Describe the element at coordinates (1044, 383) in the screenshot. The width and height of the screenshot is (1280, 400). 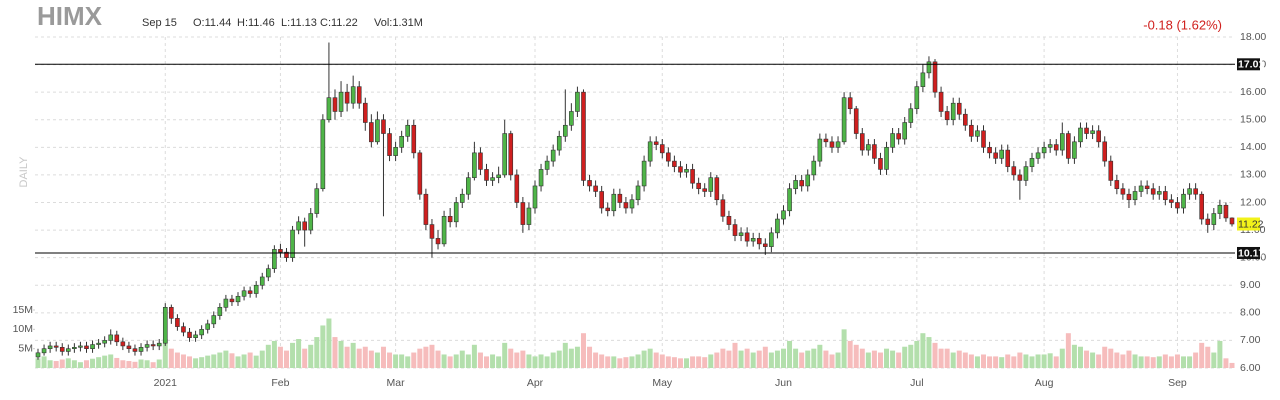
I see `x-tick-label: Aug` at that location.